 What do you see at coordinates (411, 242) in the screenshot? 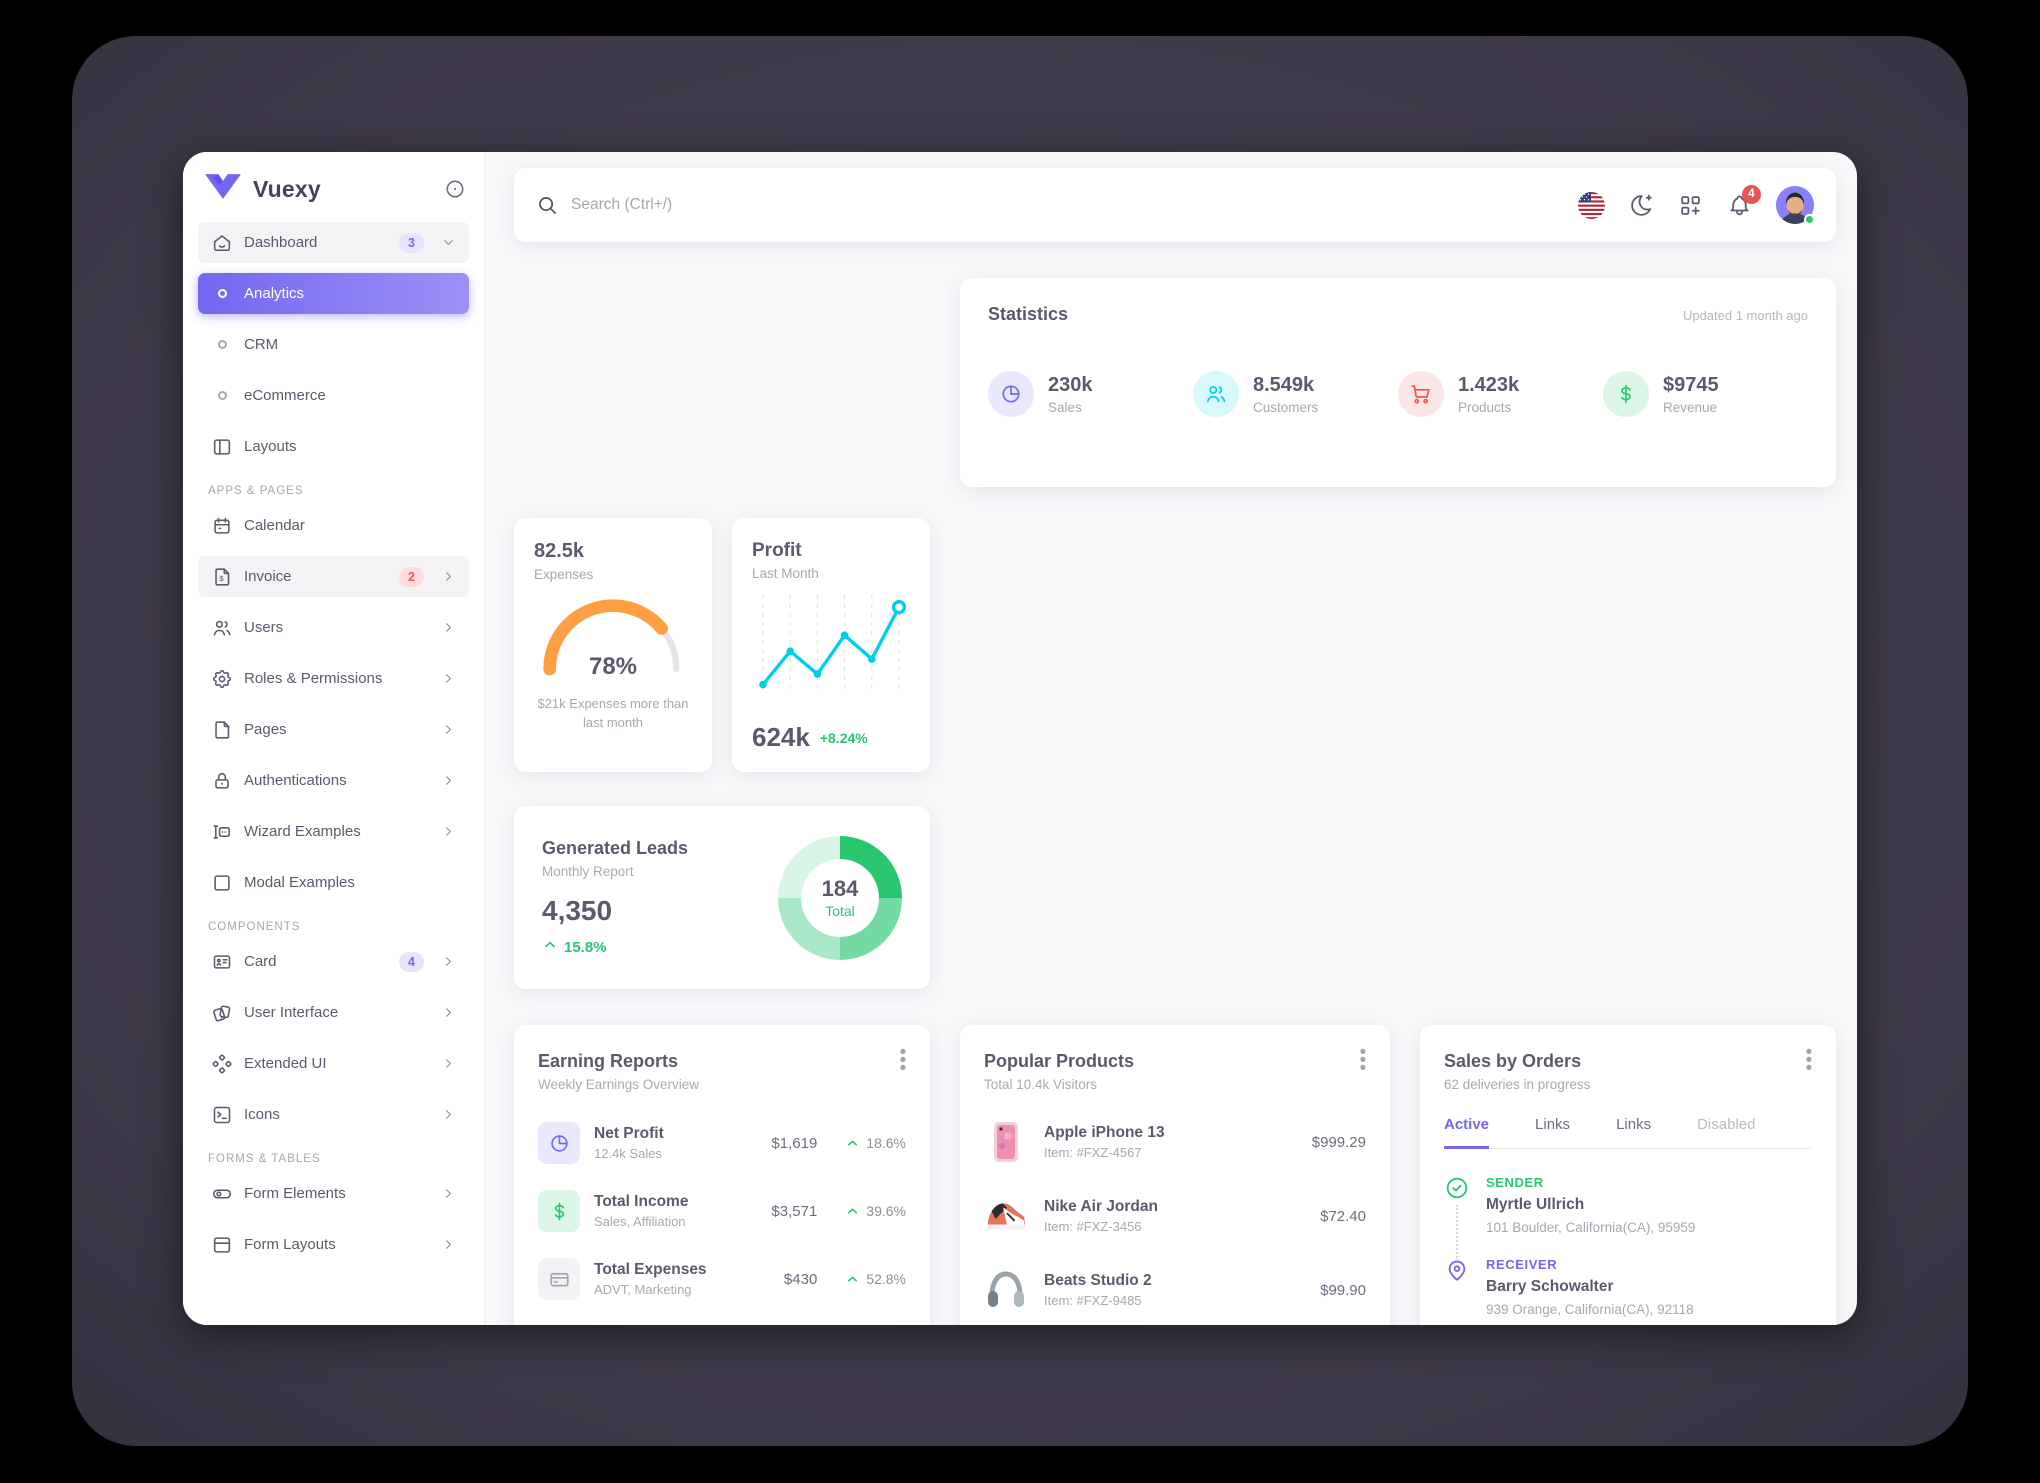
I see `dashboard-badge: 3` at bounding box center [411, 242].